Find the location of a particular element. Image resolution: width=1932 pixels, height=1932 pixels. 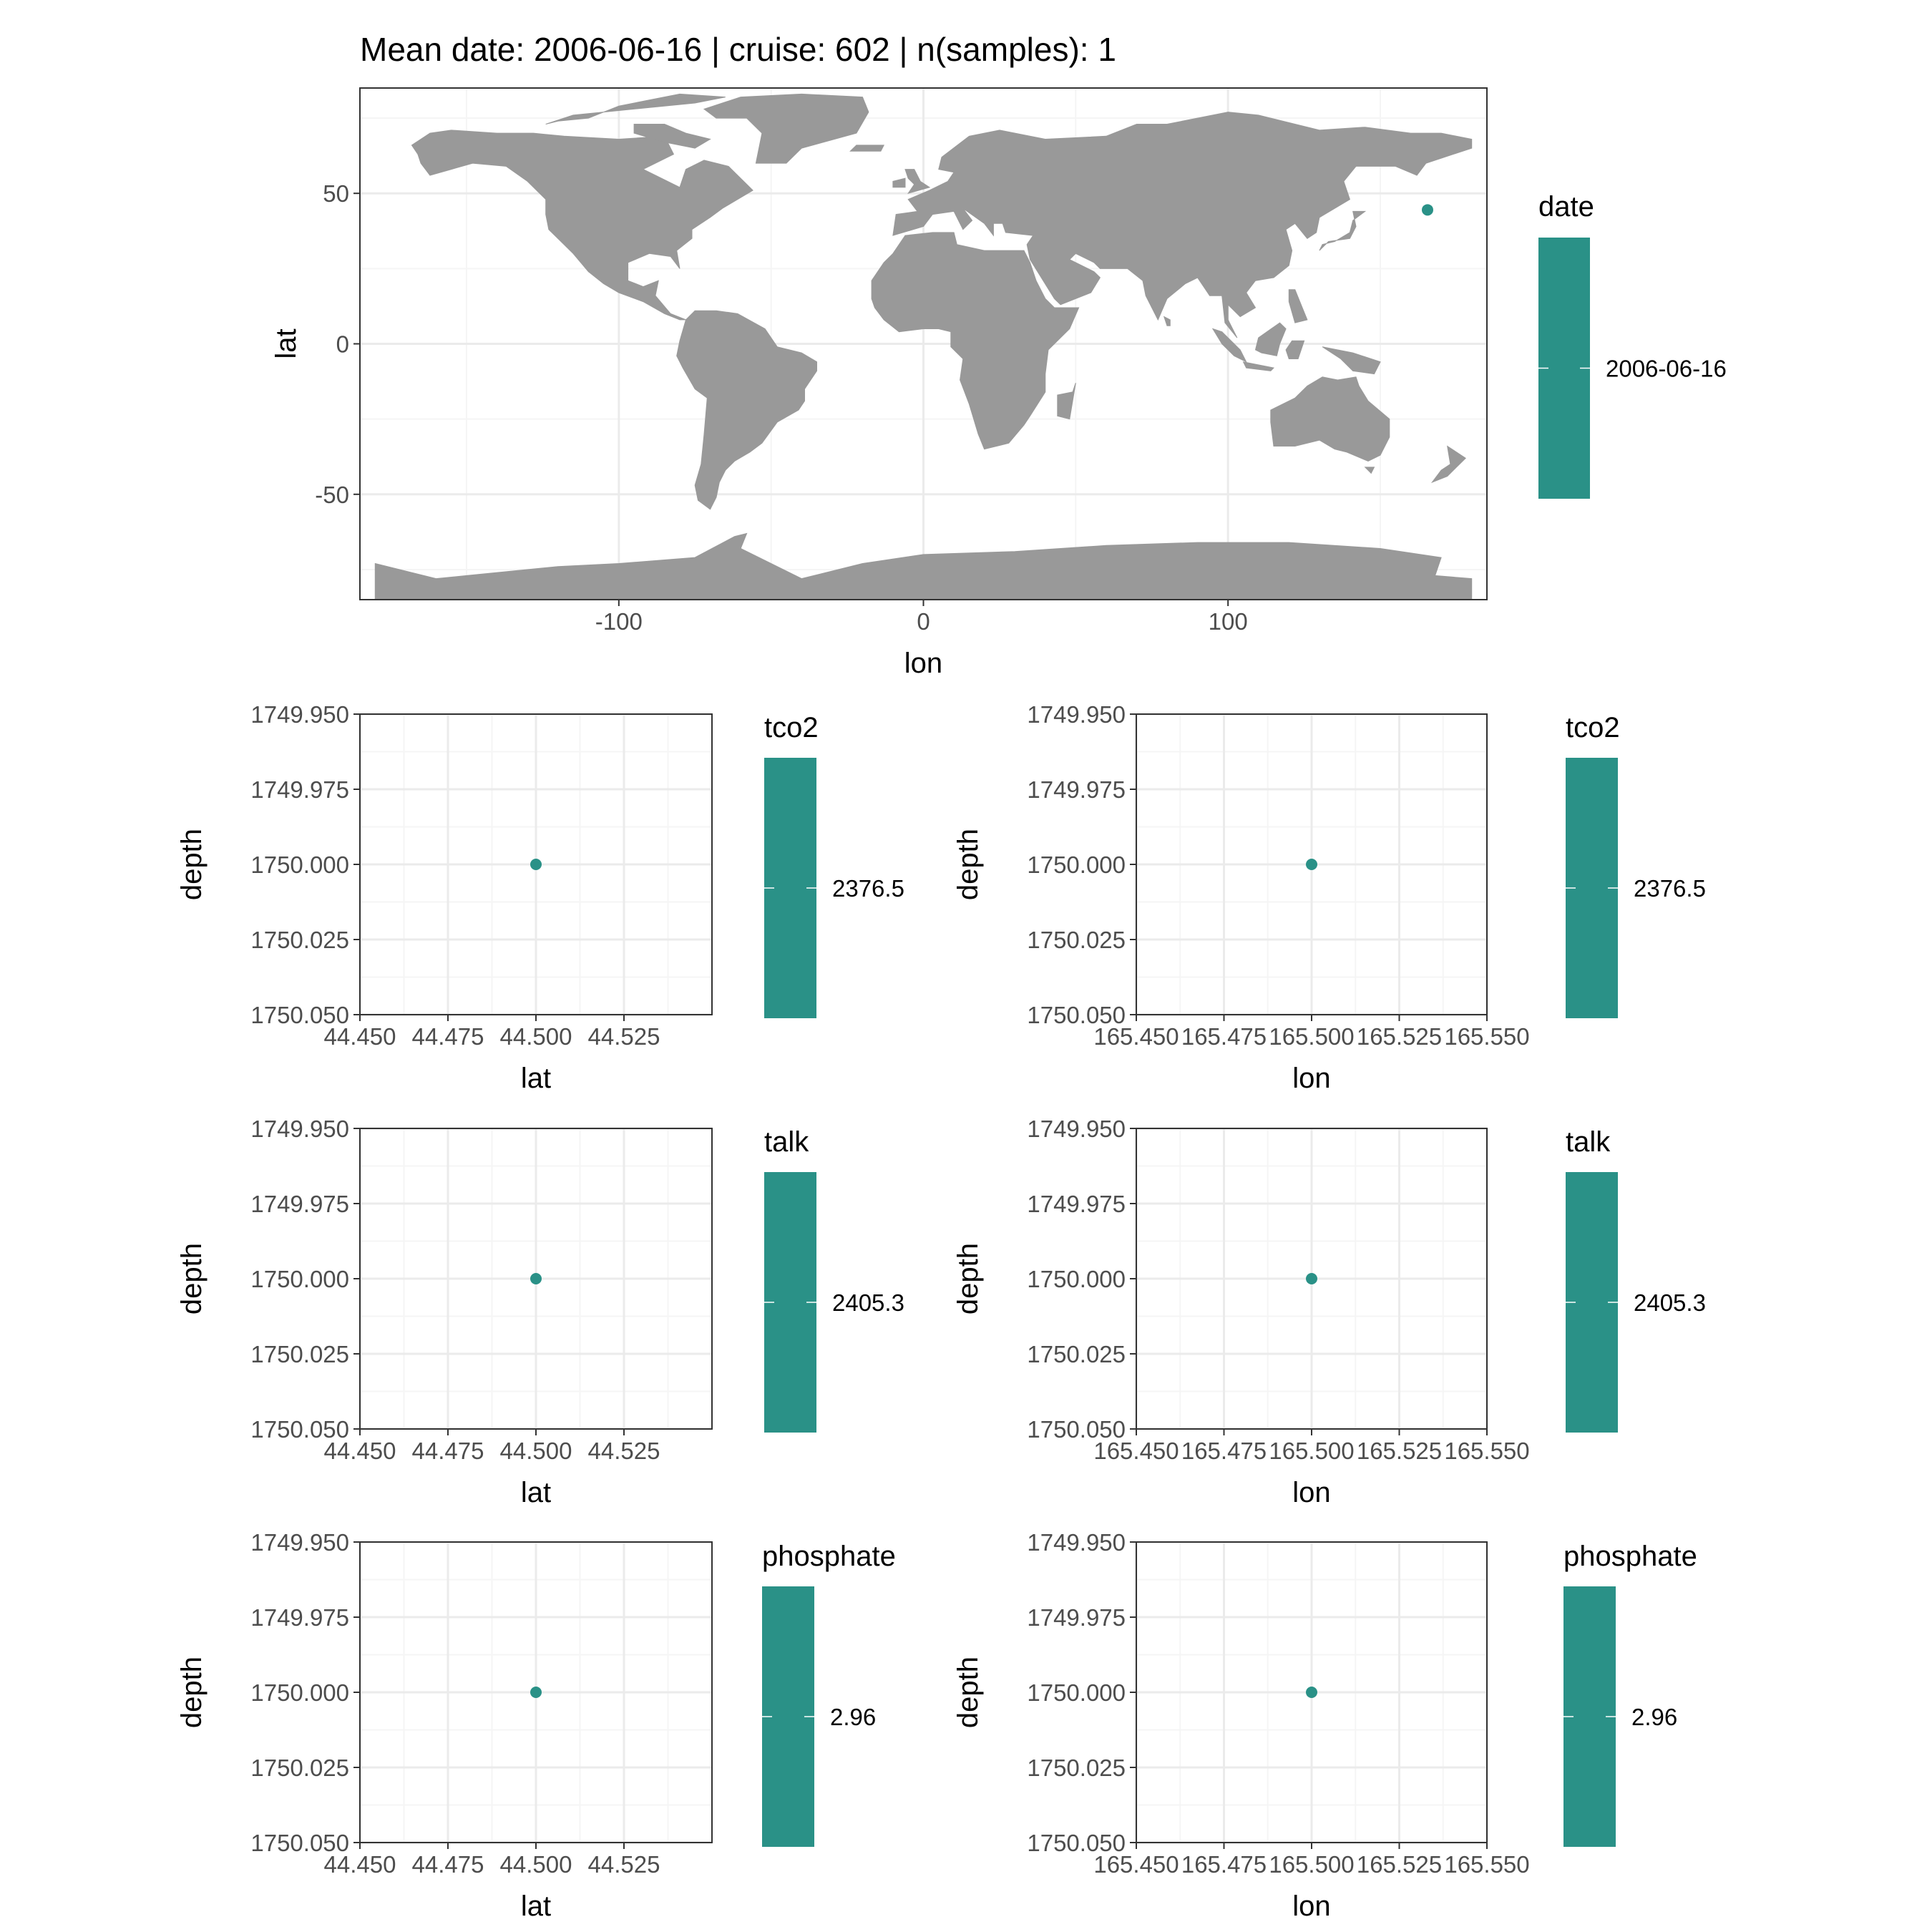

legend-title: date is located at coordinates (1566, 207).